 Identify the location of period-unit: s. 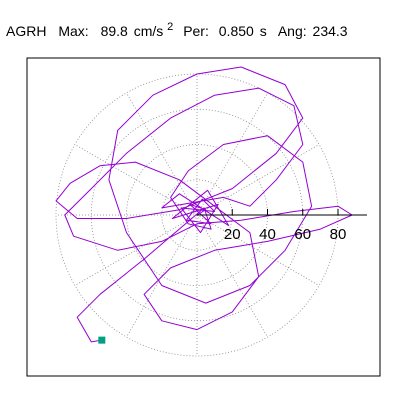
(263, 31).